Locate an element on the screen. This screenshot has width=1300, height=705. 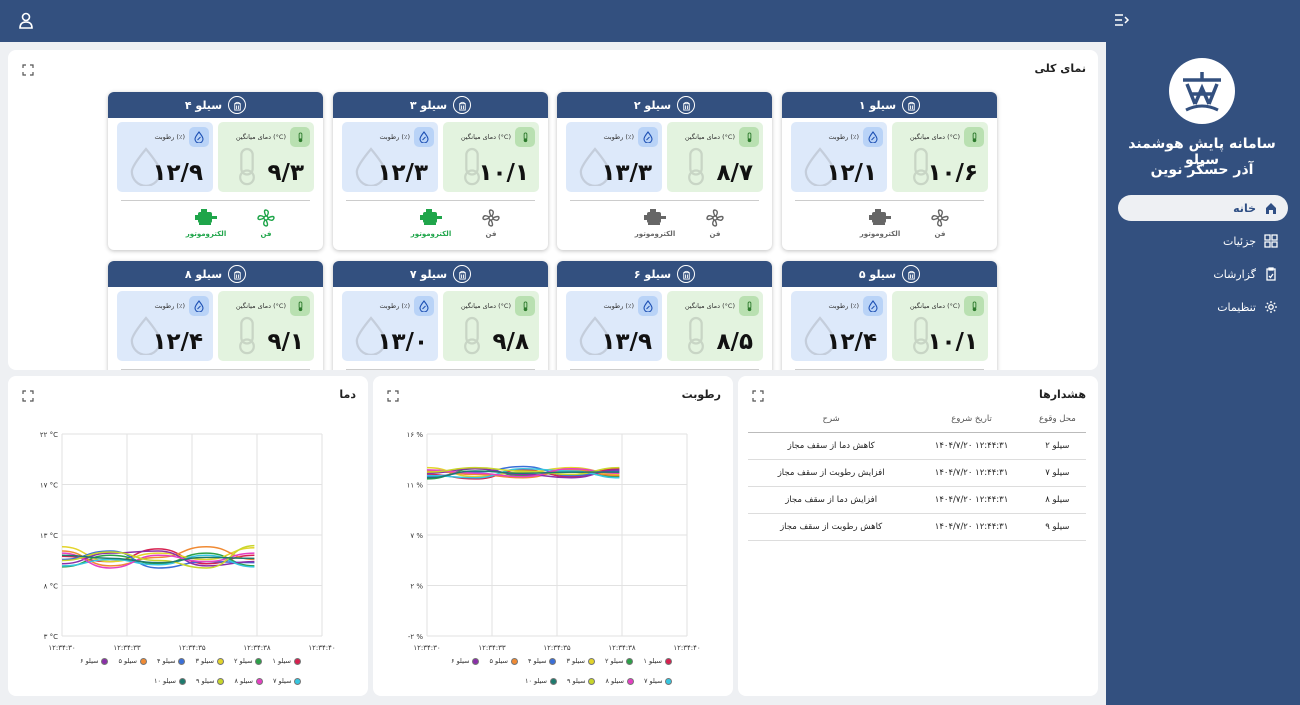
silo-card: سیلو ۵ دمای میانگین (°C) ۱۰/۱ رطوبت (٪) ۱۲/۴ is located at coordinates (889, 315).